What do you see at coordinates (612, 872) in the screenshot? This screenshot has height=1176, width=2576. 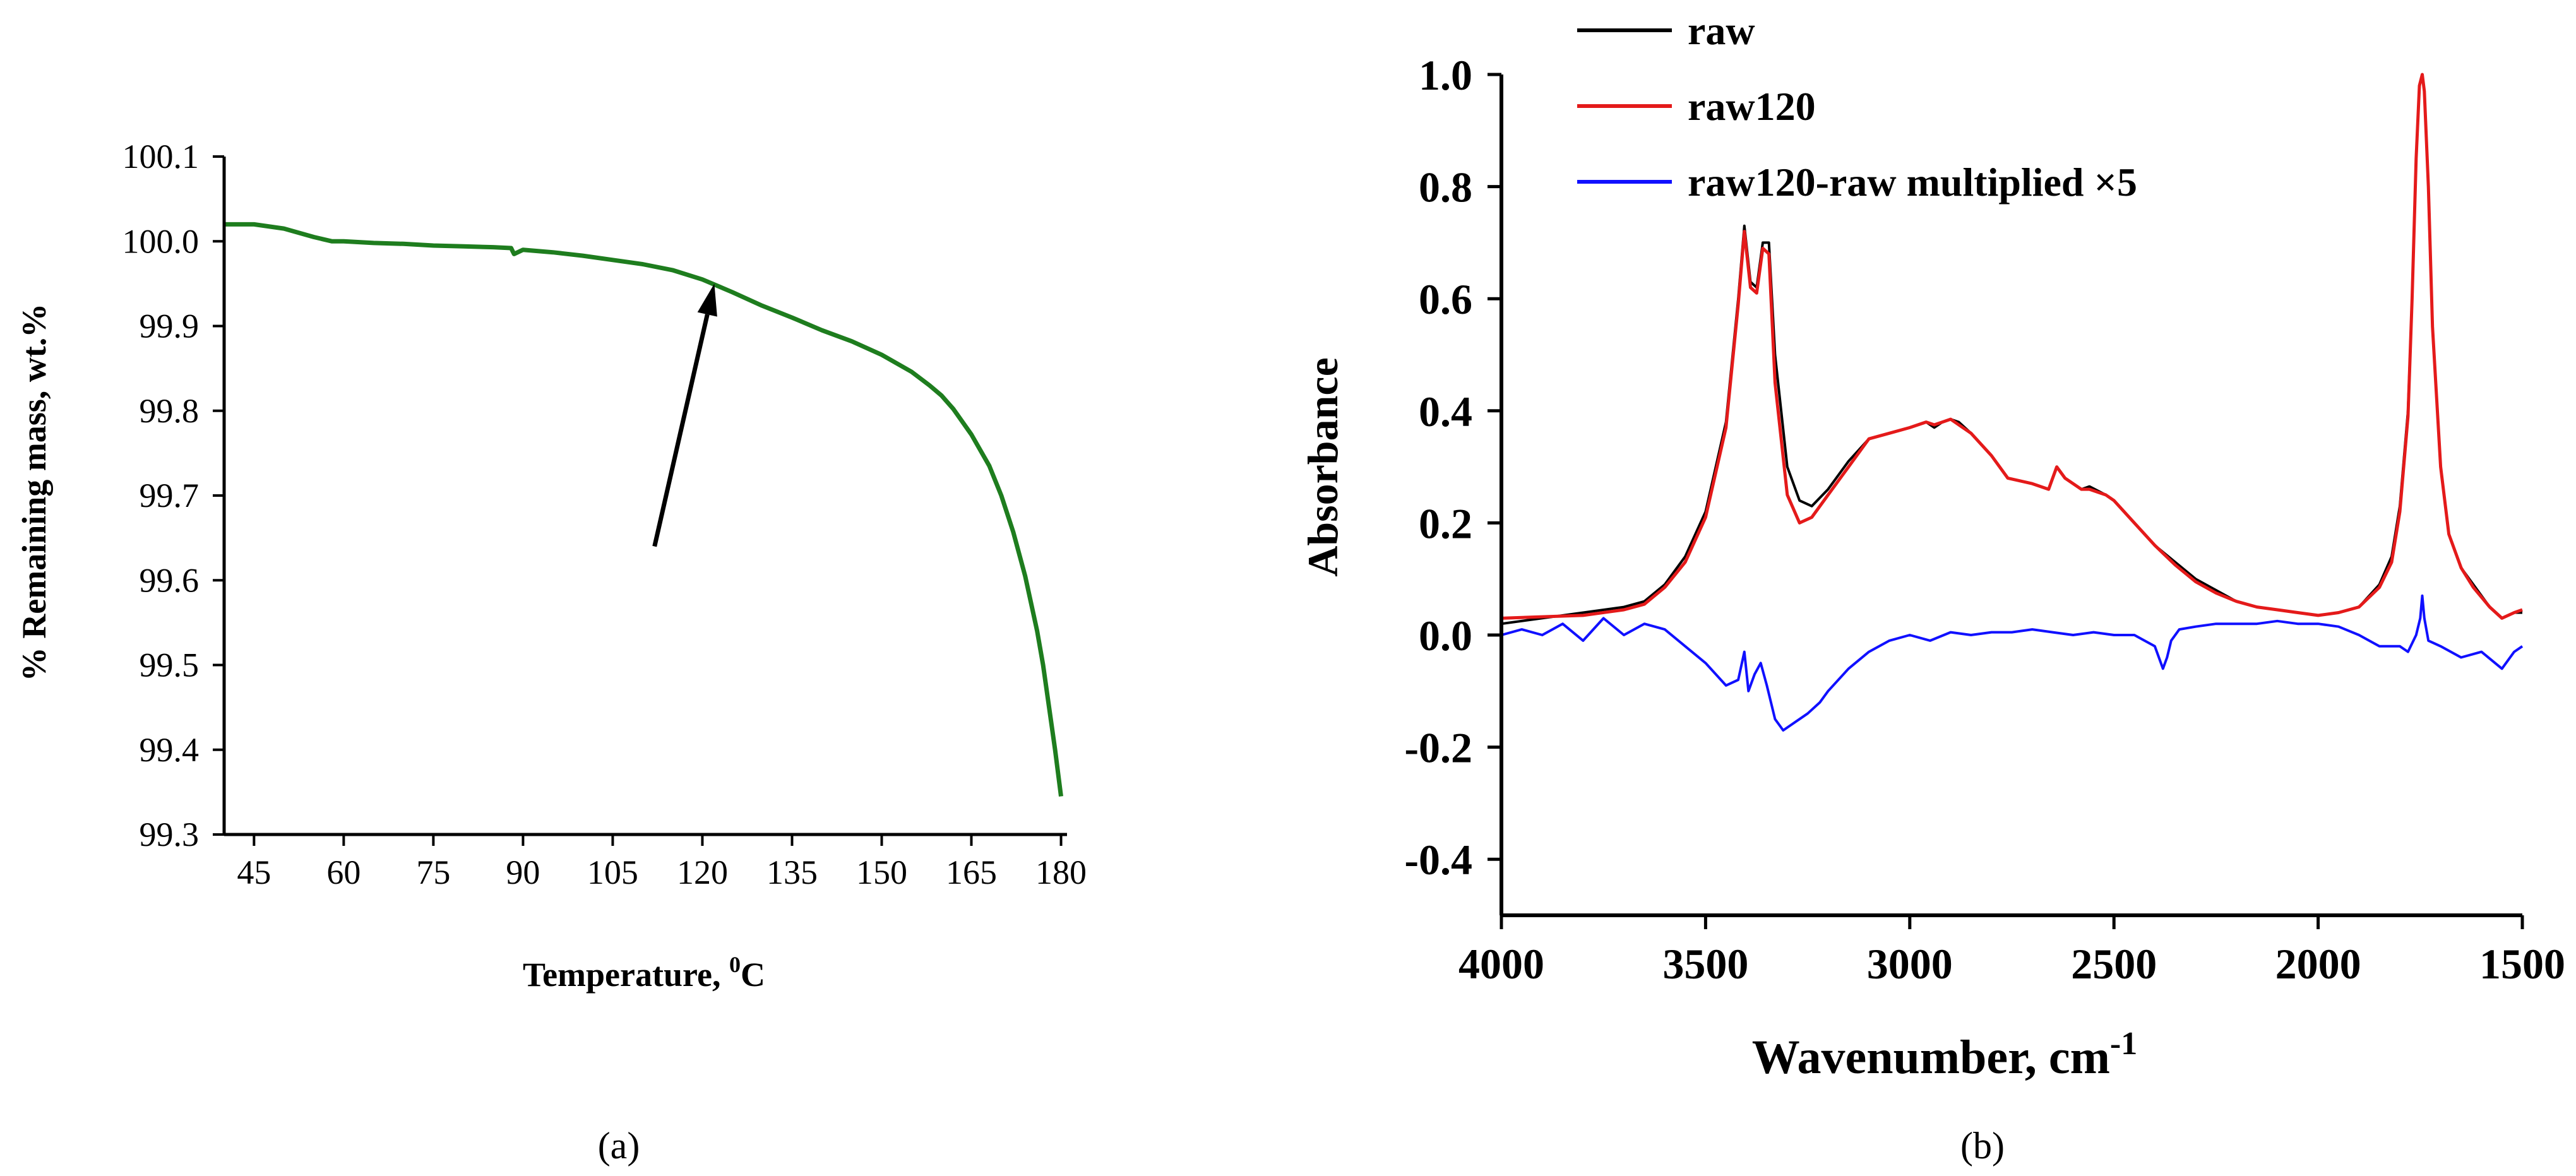 I see `a-x-tick-label: 105` at bounding box center [612, 872].